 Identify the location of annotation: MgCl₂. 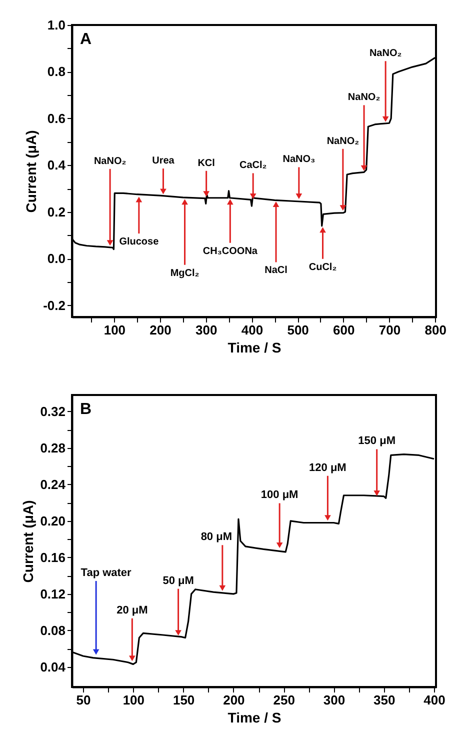
(185, 273).